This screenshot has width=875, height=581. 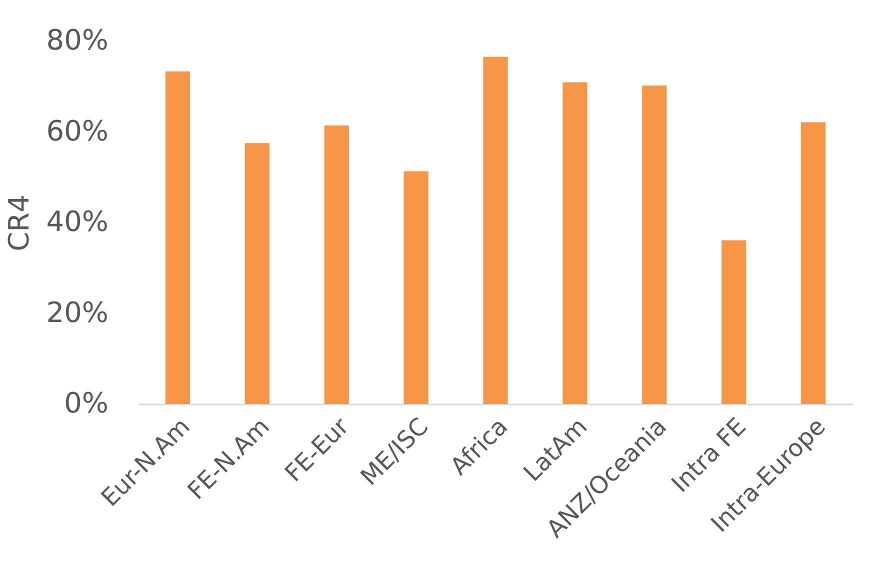 I want to click on y-tick-label: 20%, so click(x=77, y=312).